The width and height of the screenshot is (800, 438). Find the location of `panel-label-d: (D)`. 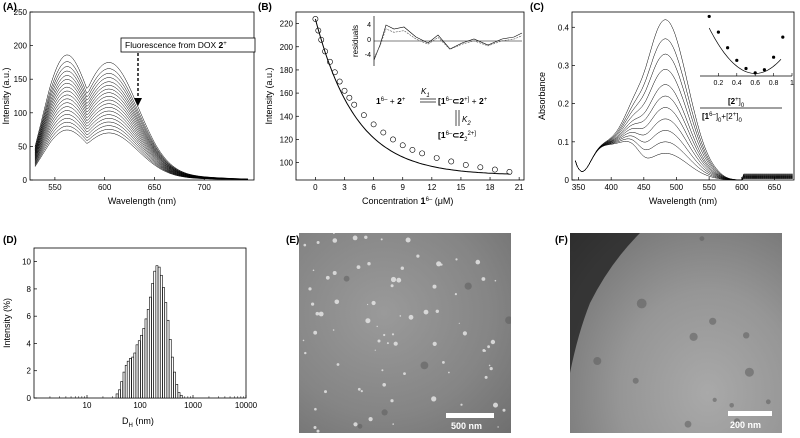

panel-label-d: (D) is located at coordinates (10, 240).